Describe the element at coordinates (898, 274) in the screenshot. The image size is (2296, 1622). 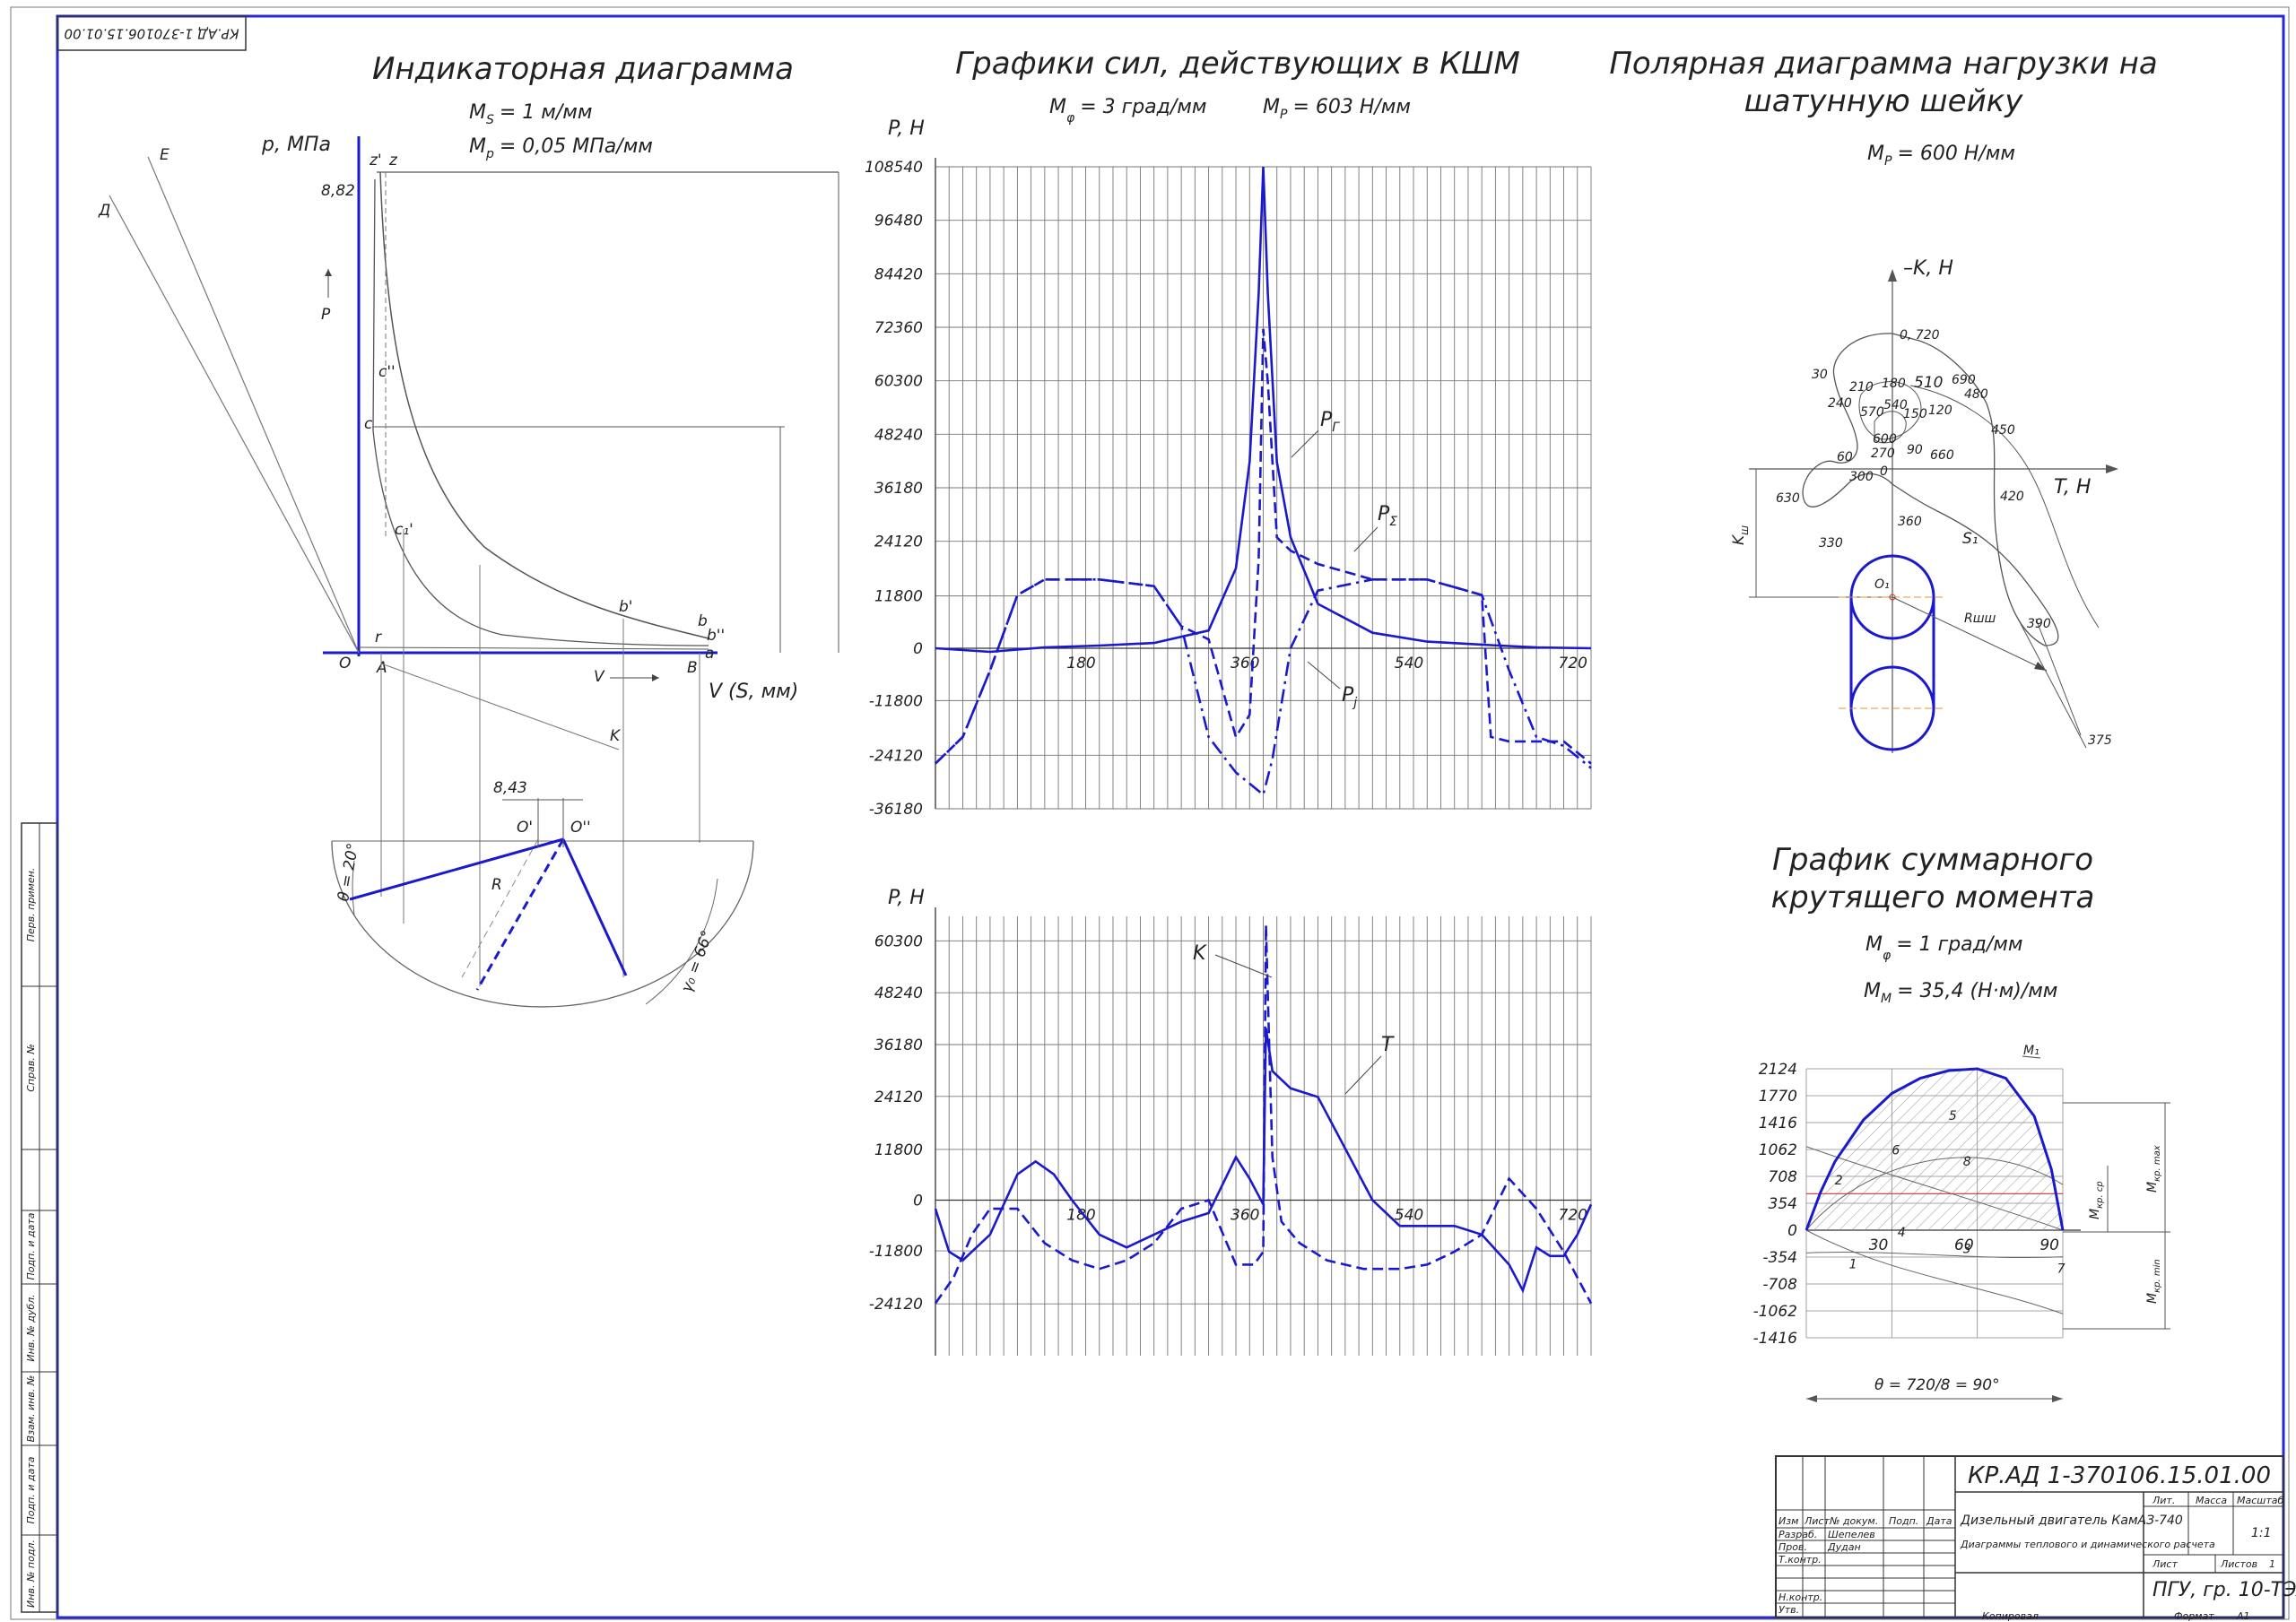
I see `forces-y-tick: 84420` at that location.